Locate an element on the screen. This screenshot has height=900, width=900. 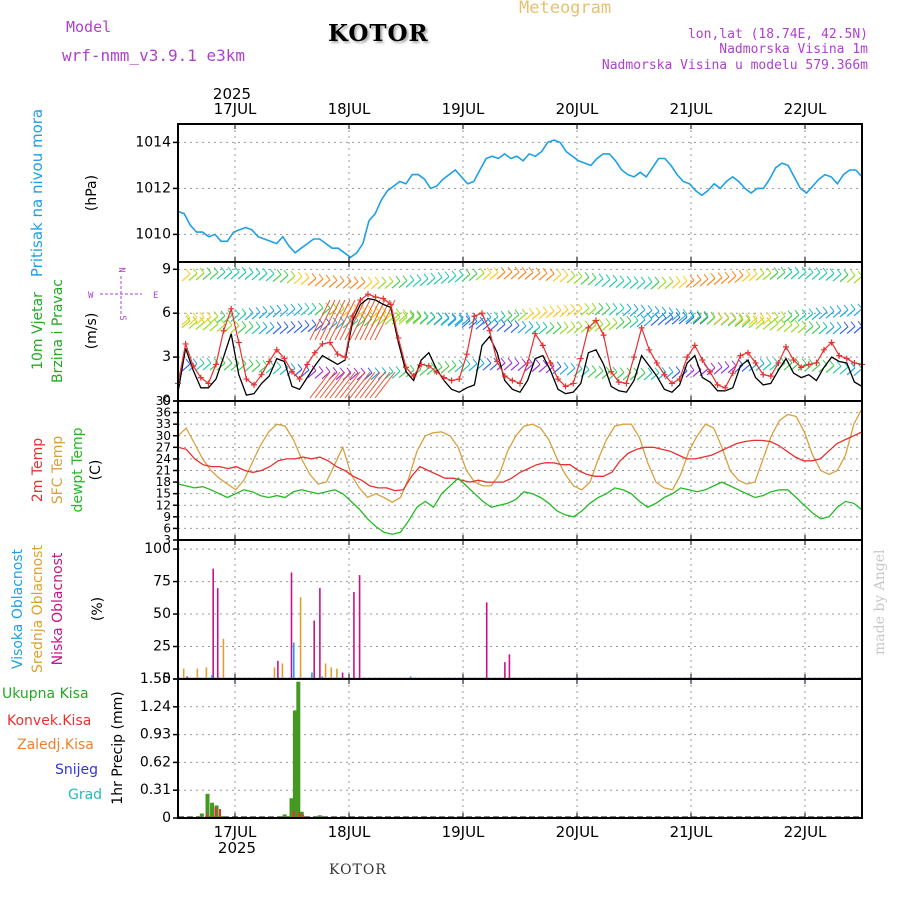
x-label-top: 18JUL is located at coordinates (349, 109).